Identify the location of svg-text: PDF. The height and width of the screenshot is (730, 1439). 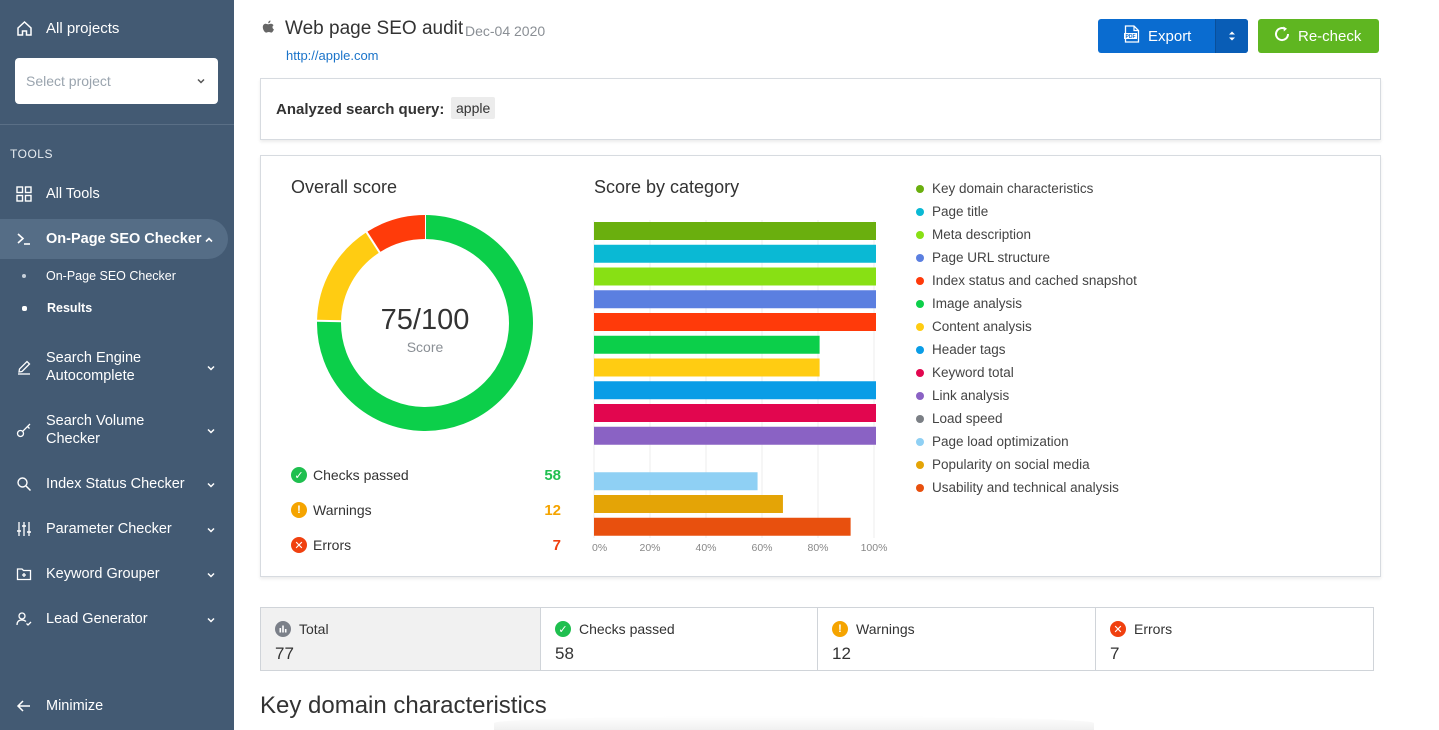
(1131, 37).